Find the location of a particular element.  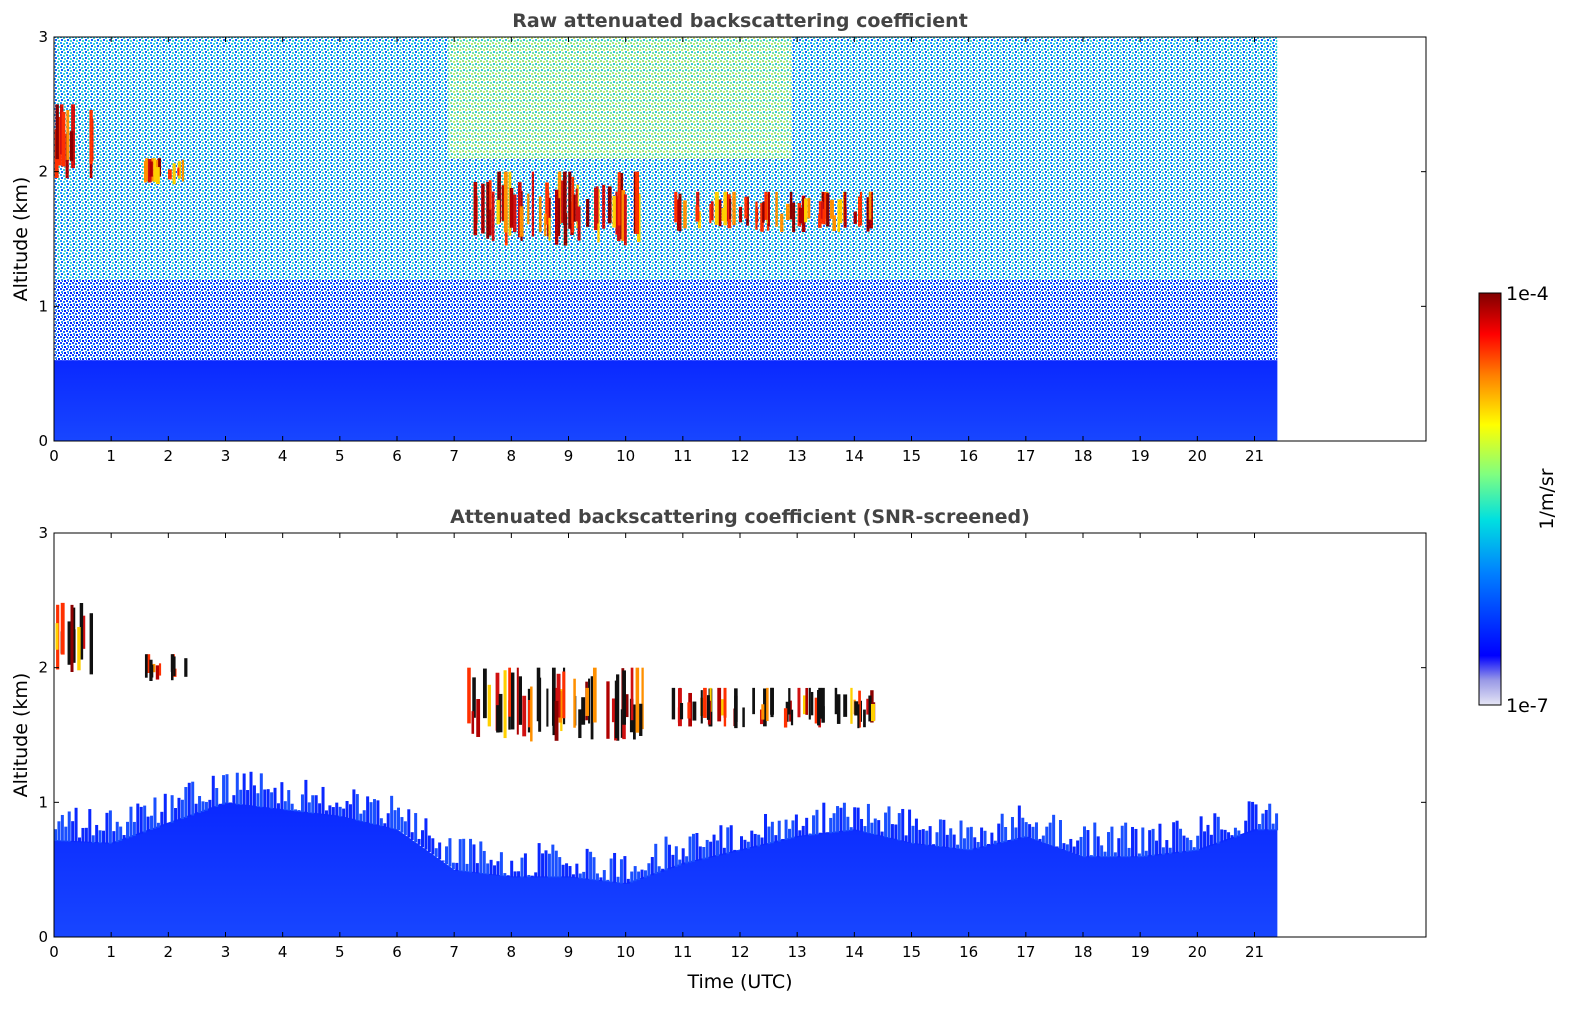

panel-snr-xlabel: Time (UTC) is located at coordinates (739, 982).